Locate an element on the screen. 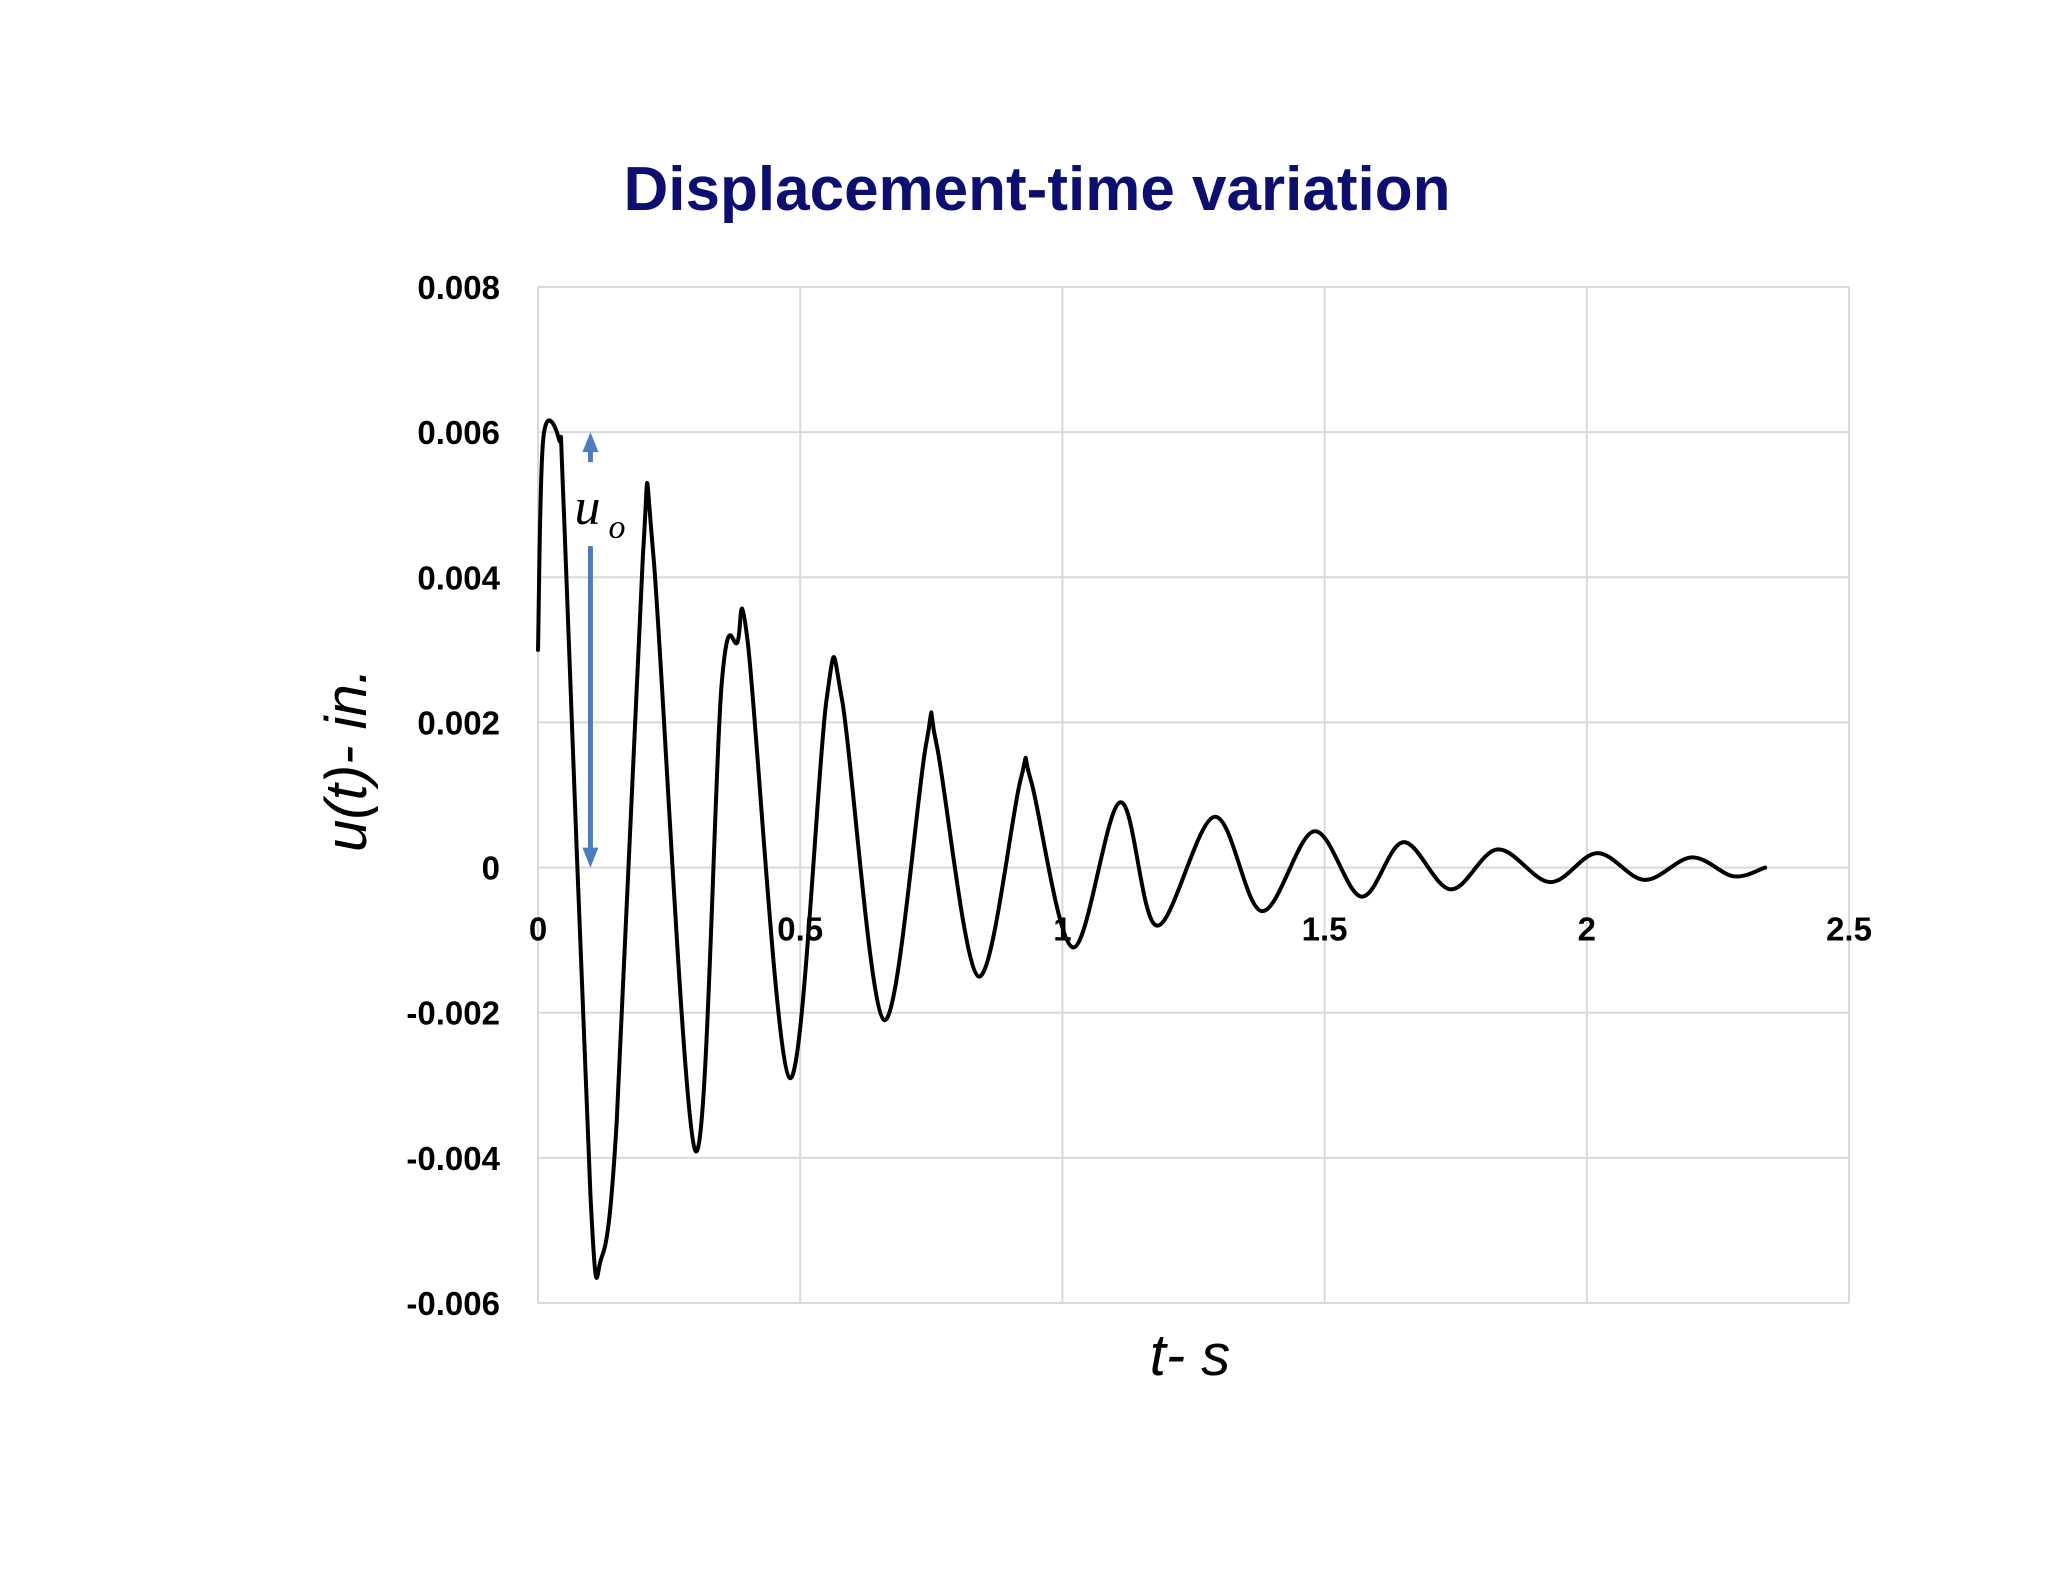 The height and width of the screenshot is (1582, 2048). y-tick-label: 0.008 is located at coordinates (458, 287).